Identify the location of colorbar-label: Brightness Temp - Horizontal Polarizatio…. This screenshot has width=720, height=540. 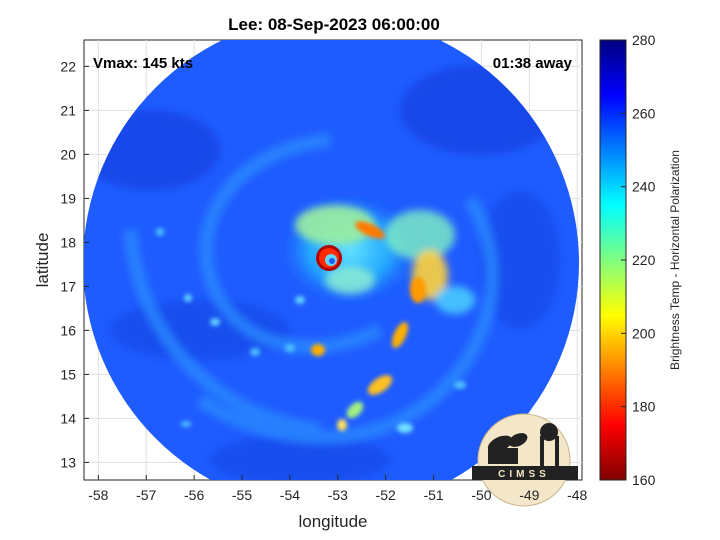
(675, 260).